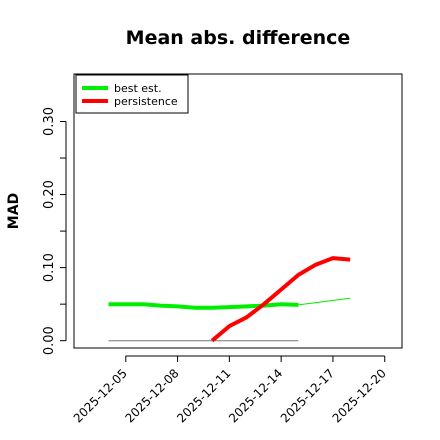 Image resolution: width=440 pixels, height=440 pixels. I want to click on y-tick-label: 0.00, so click(49, 340).